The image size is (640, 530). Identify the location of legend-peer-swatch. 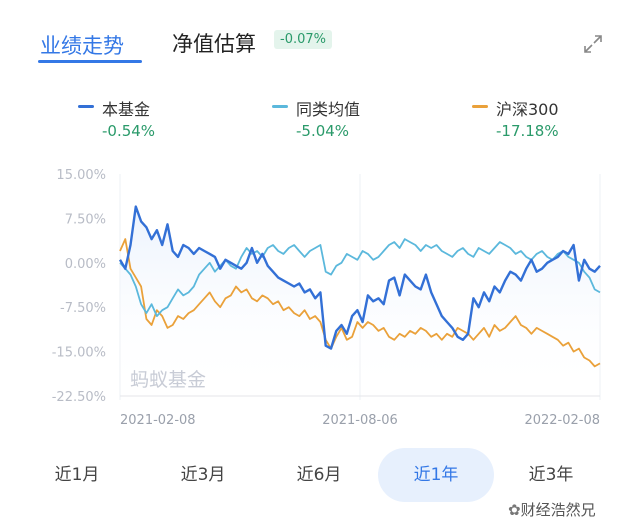
(280, 106).